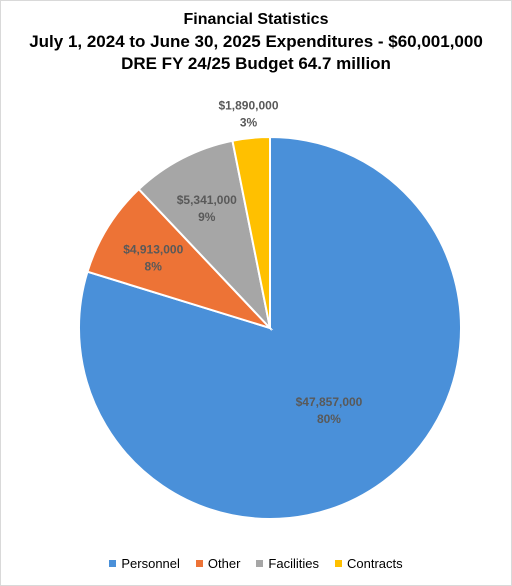 The width and height of the screenshot is (512, 586). Describe the element at coordinates (207, 208) in the screenshot. I see `label-facilities: $5,341,000 9%` at that location.